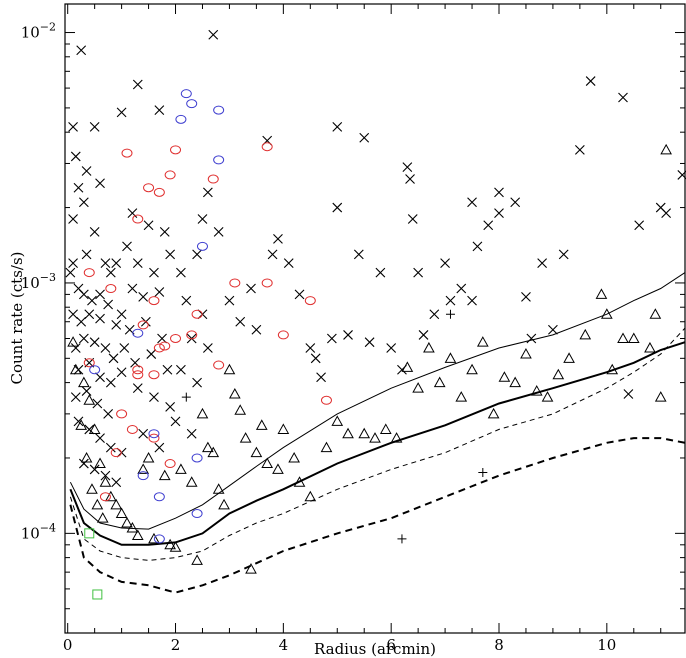 Image resolution: width=686 pixels, height=658 pixels. Describe the element at coordinates (38, 31) in the screenshot. I see `y-tick-label: 10−2` at that location.